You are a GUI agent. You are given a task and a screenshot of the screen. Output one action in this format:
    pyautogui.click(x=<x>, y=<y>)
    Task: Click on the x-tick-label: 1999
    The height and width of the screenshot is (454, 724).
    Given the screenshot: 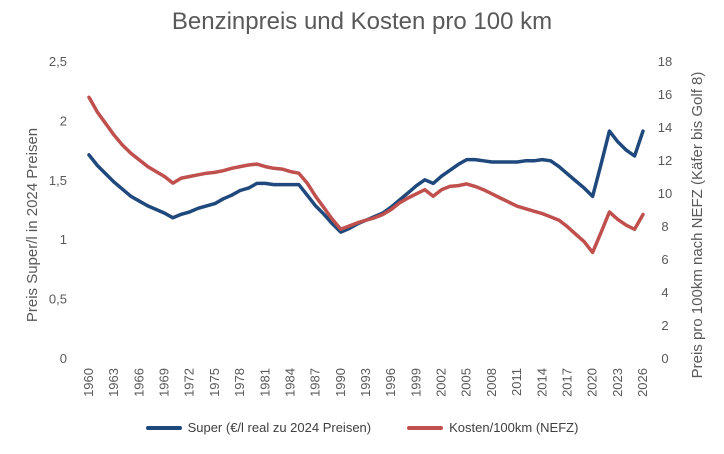 What is the action you would take?
    pyautogui.click(x=415, y=382)
    